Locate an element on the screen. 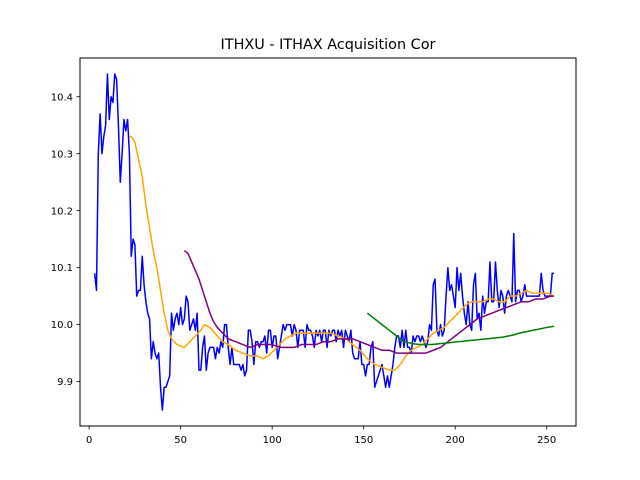 Image resolution: width=640 pixels, height=480 pixels. x-tick-label: 200 is located at coordinates (455, 440).